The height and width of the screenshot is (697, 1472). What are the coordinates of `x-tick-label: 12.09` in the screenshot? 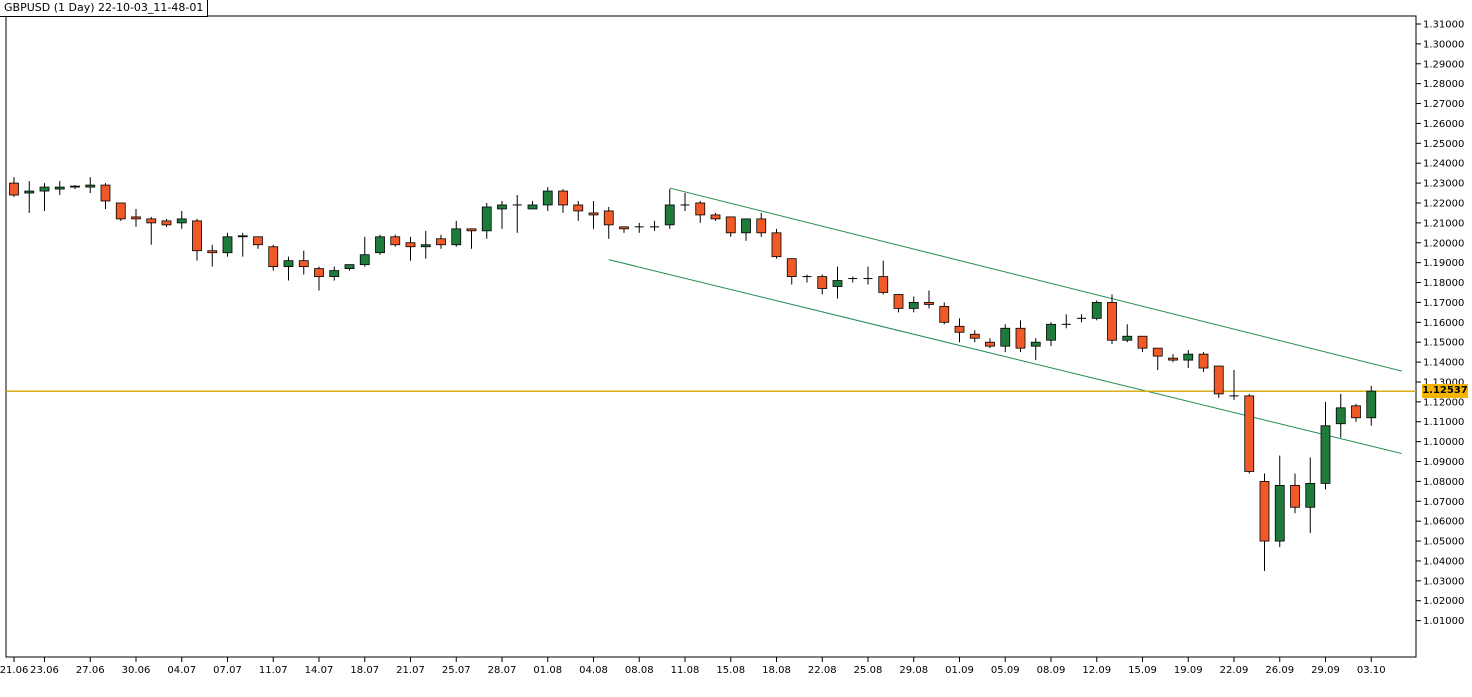 It's located at (1096, 670).